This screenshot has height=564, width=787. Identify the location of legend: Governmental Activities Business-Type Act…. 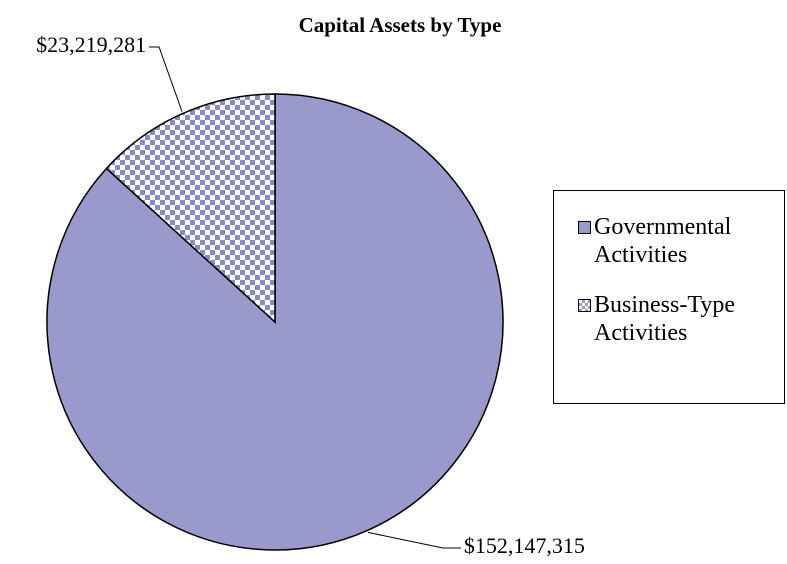
(669, 297).